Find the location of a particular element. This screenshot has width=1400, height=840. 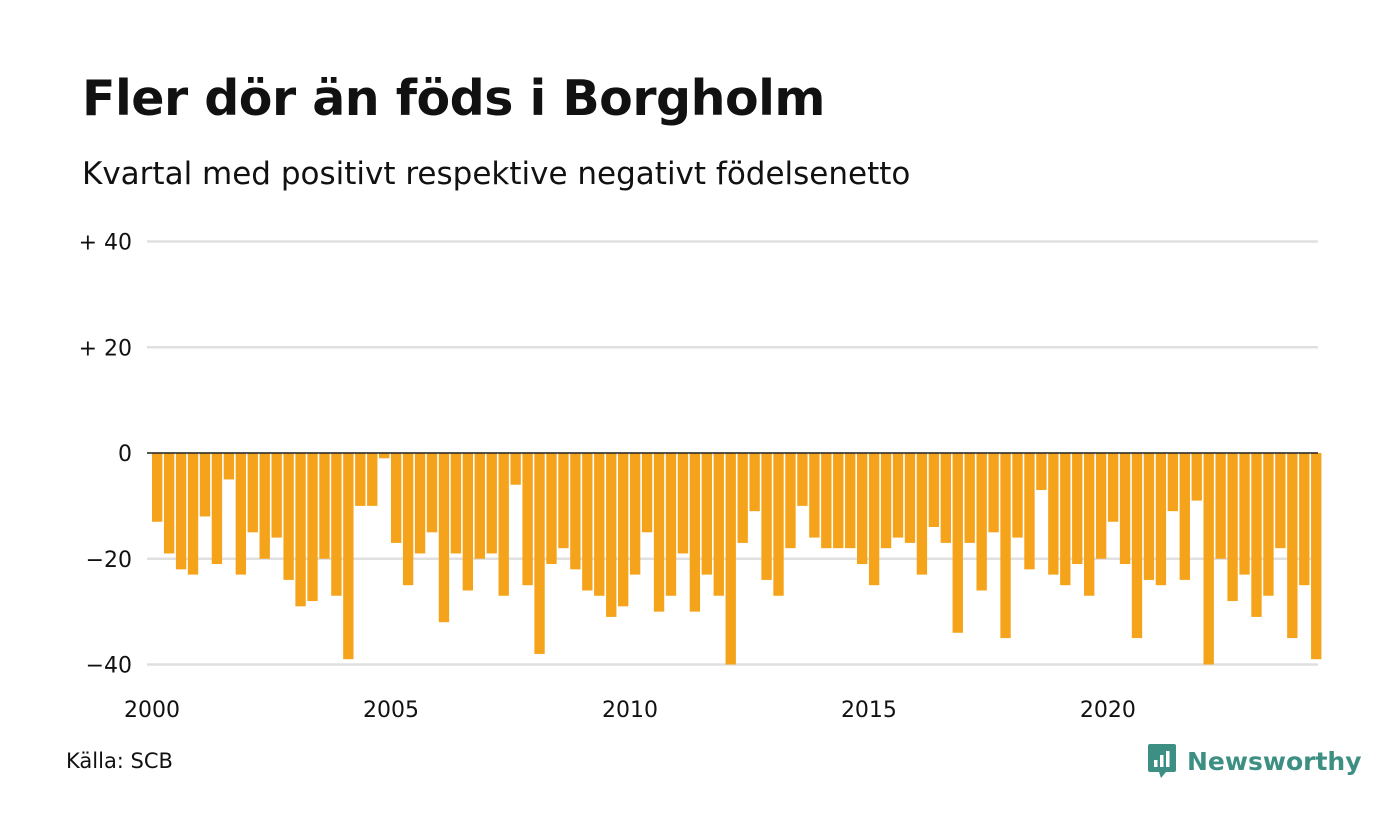

newsworthy-brand: Newsworthy is located at coordinates (1254, 761).